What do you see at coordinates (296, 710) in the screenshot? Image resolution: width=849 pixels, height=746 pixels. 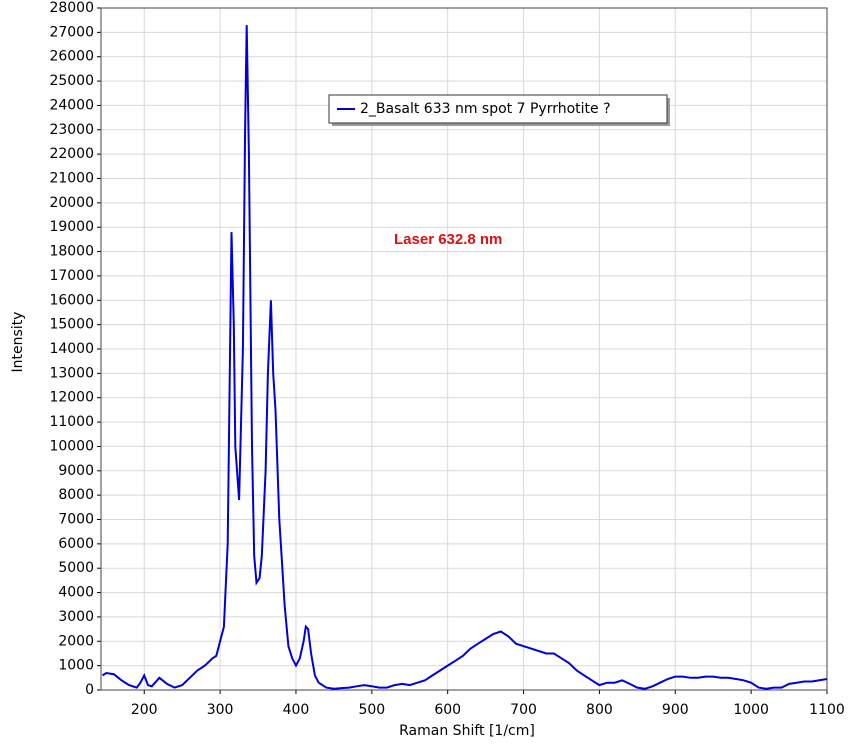 I see `x-tick-label: 400` at bounding box center [296, 710].